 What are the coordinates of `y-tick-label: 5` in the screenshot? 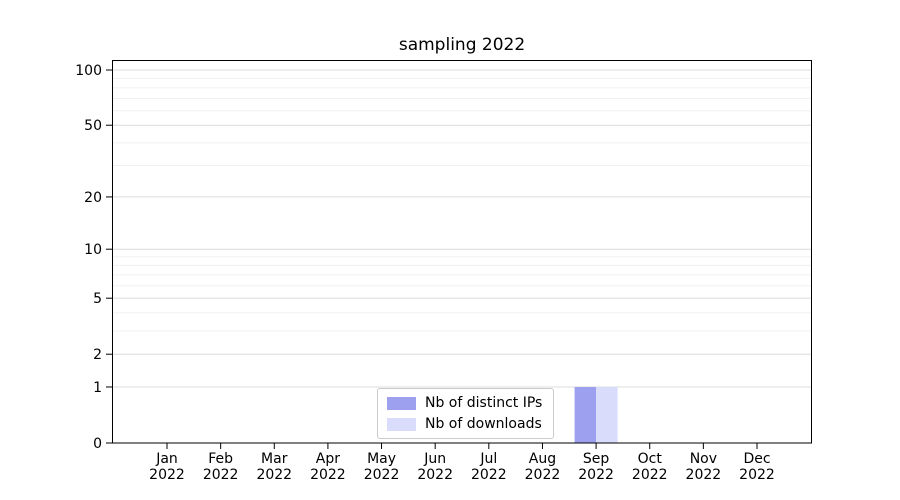 It's located at (97, 299).